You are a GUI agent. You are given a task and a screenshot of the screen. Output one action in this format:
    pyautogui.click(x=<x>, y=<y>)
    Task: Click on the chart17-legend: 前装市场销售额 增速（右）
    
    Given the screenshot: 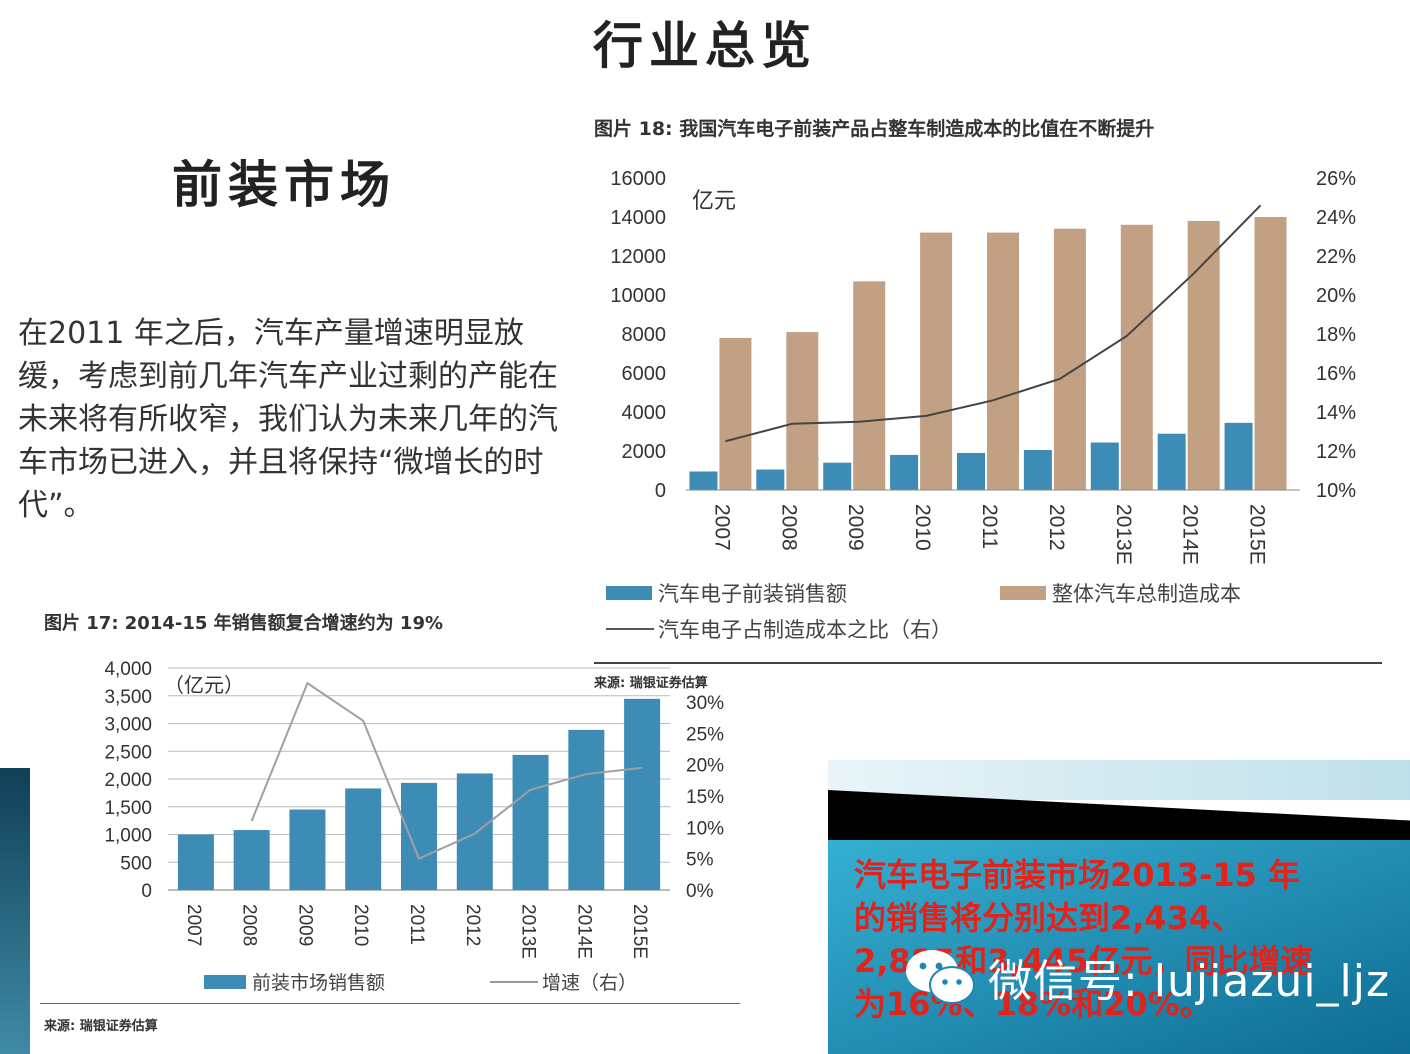 What is the action you would take?
    pyautogui.click(x=444, y=983)
    